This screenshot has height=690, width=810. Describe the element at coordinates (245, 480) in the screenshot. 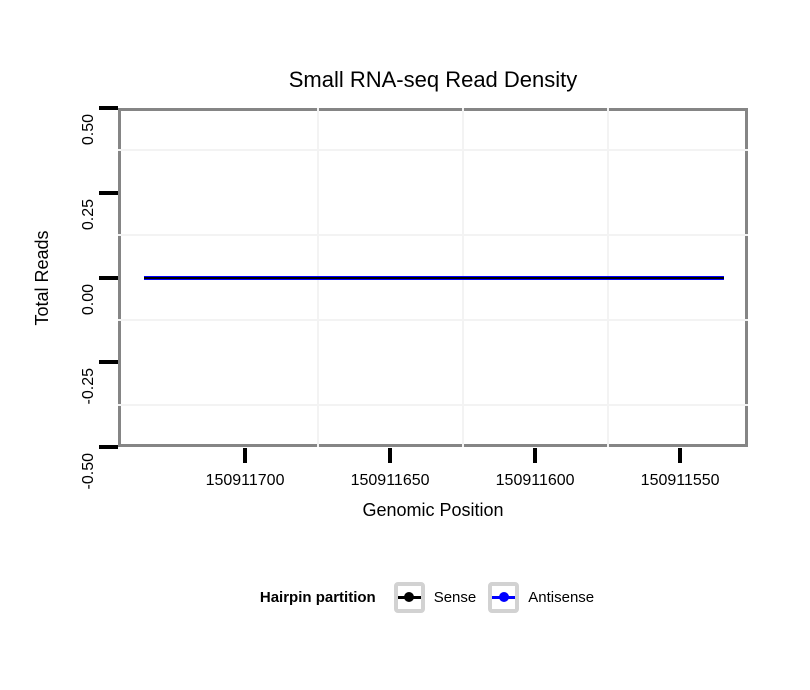

I see `x-tick-label: 150911700` at that location.